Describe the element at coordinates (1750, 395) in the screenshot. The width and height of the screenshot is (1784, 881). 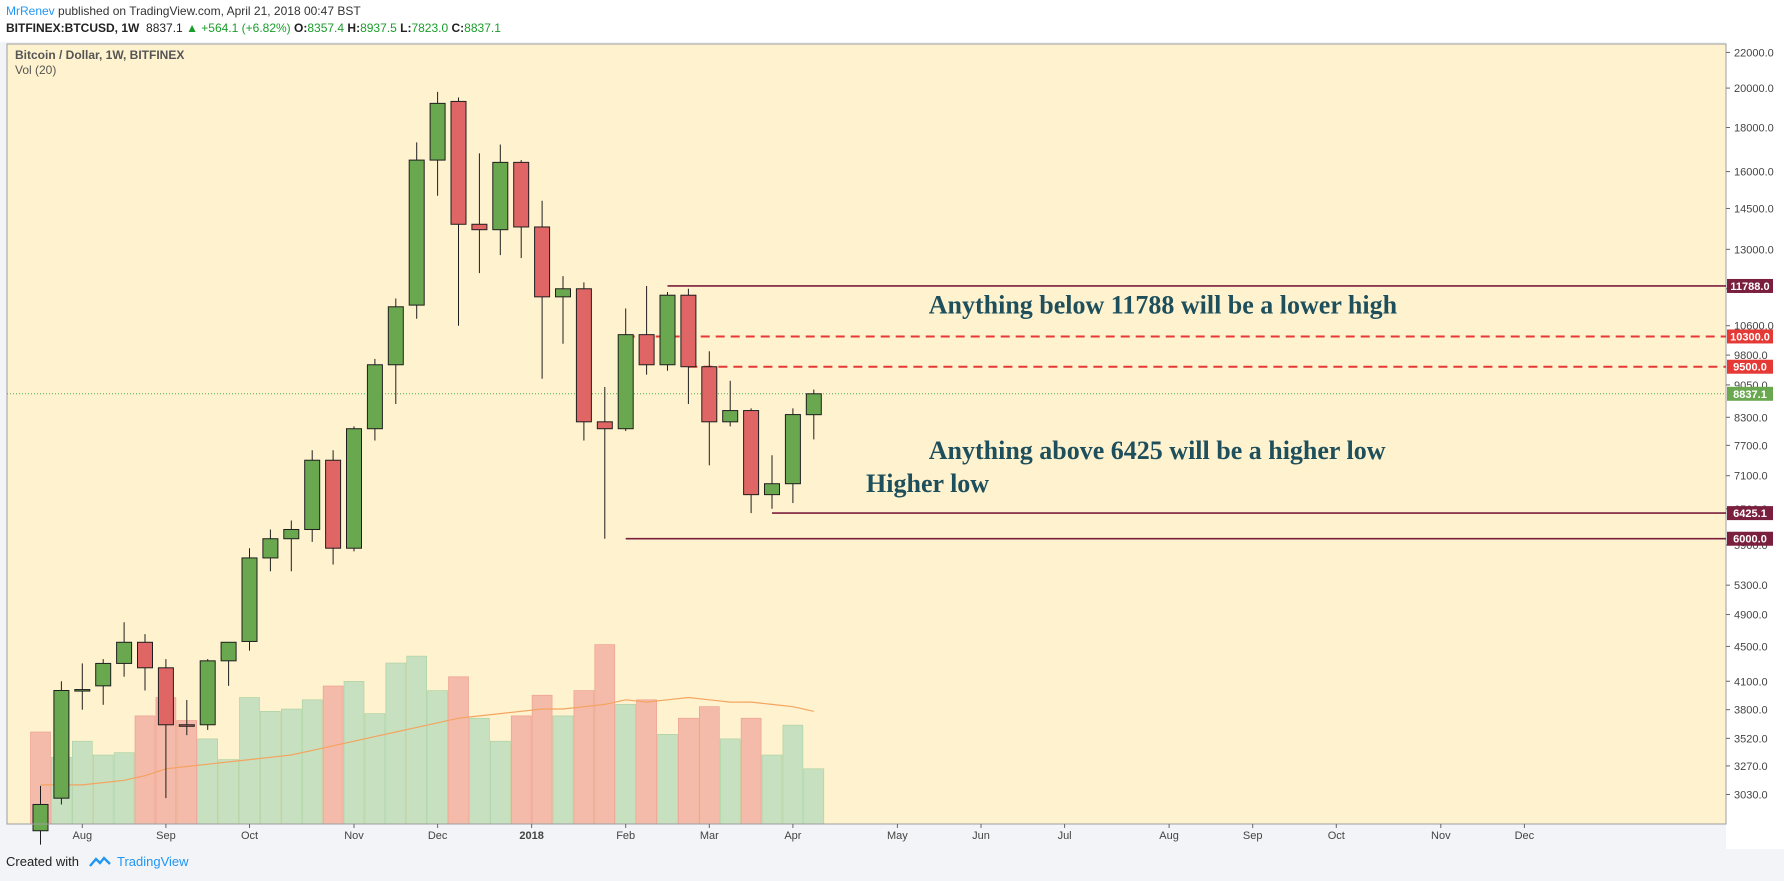
I see `price-badge-label: 8837.1` at that location.